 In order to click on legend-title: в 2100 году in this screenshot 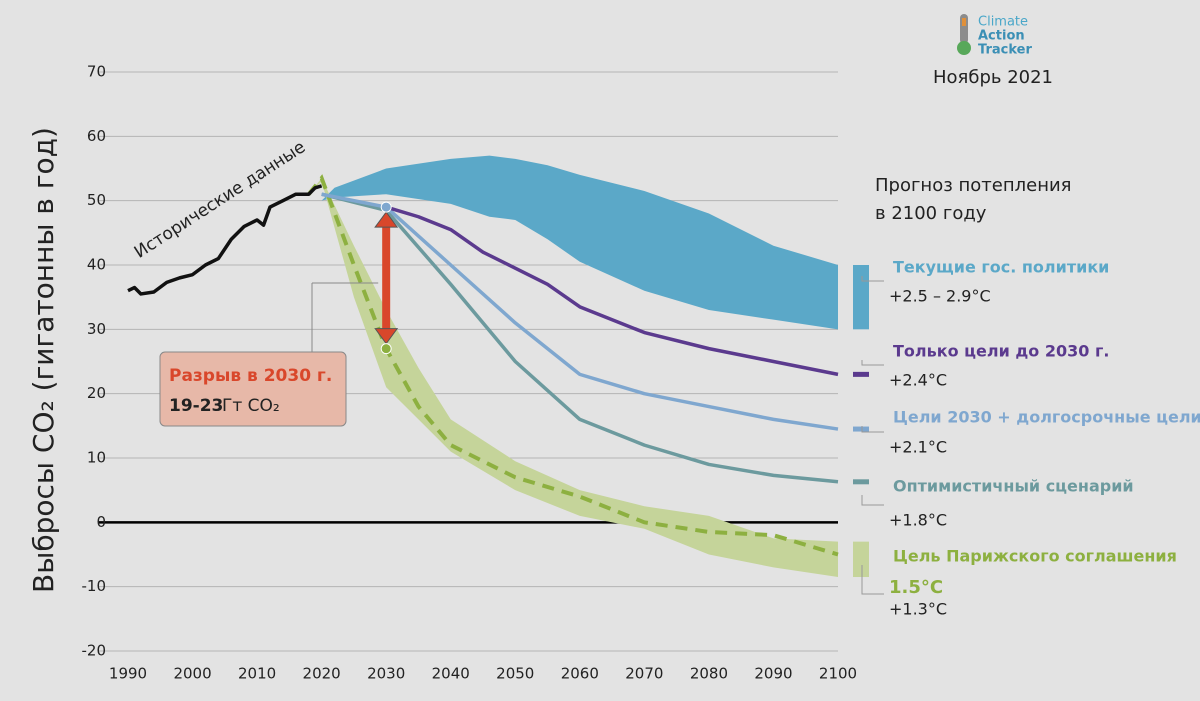, I will do `click(931, 213)`.